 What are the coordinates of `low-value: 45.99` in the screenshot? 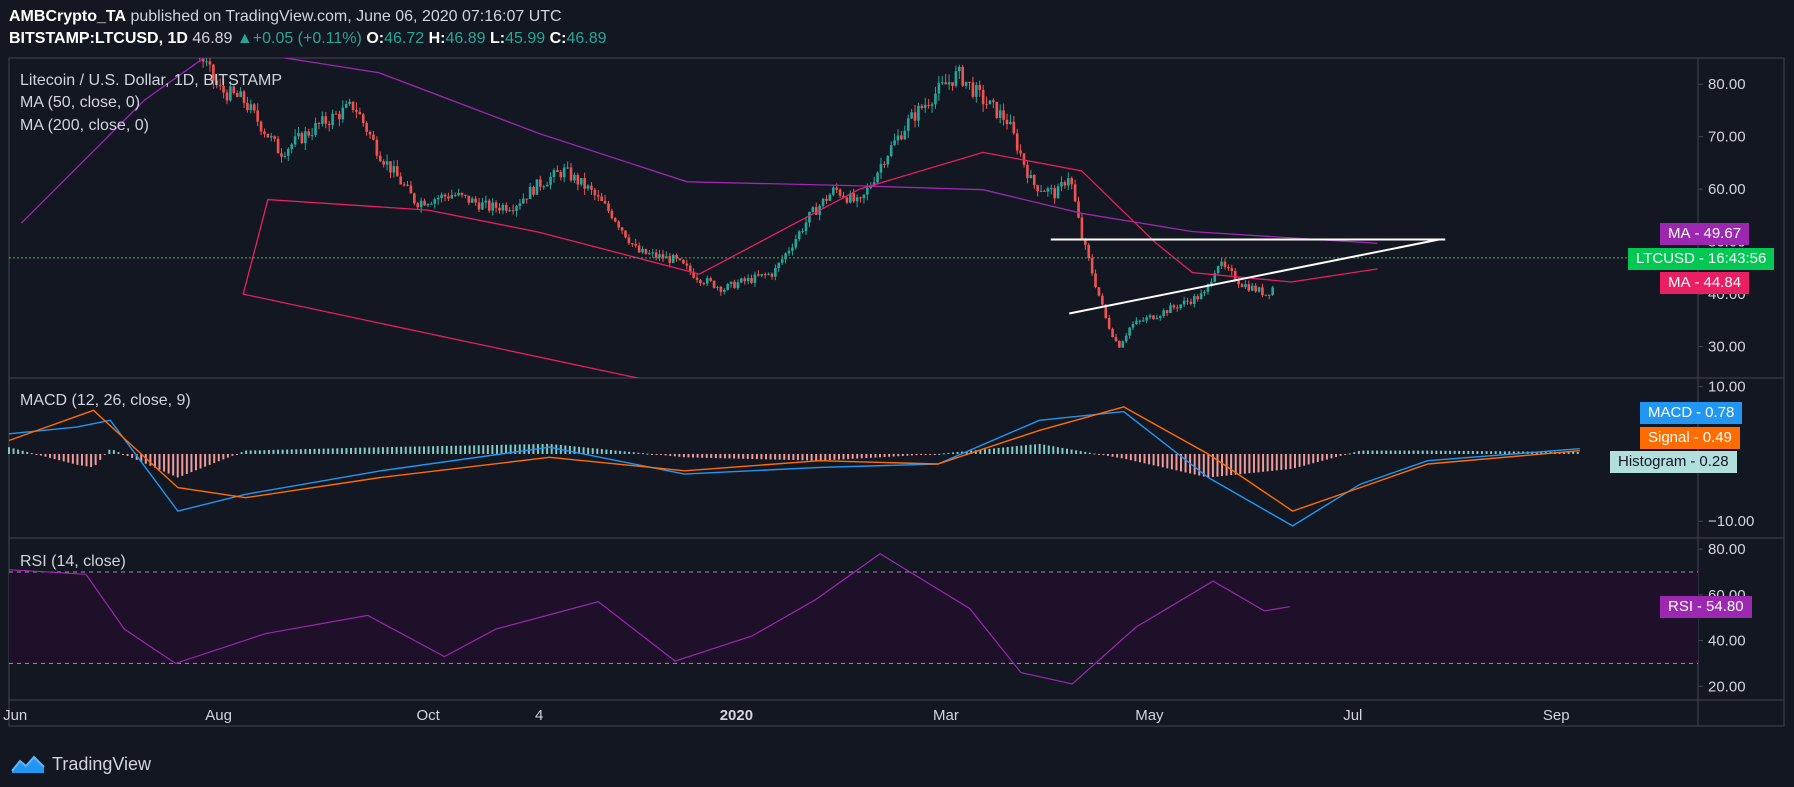 It's located at (525, 38).